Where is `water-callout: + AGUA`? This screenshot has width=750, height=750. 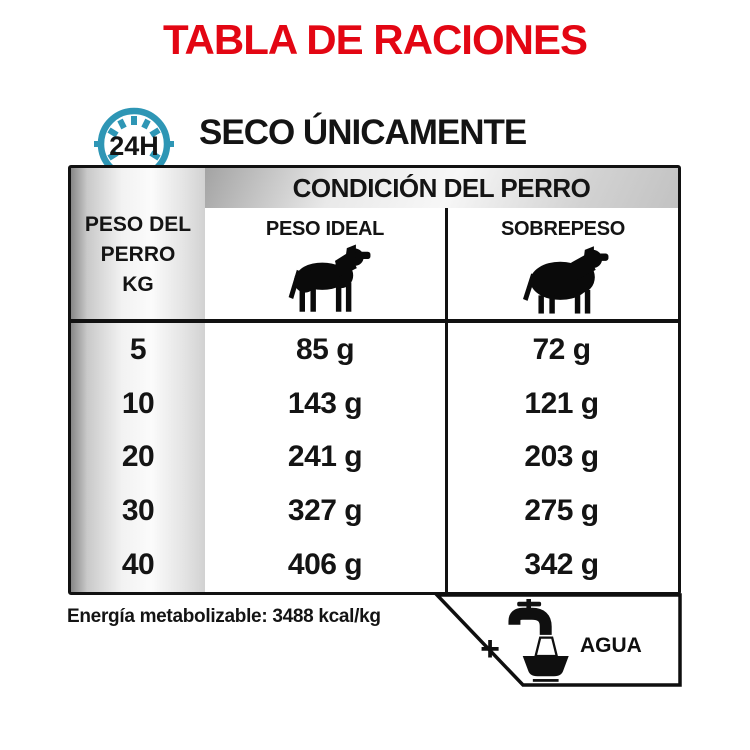
water-callout: + AGUA is located at coordinates (557, 640).